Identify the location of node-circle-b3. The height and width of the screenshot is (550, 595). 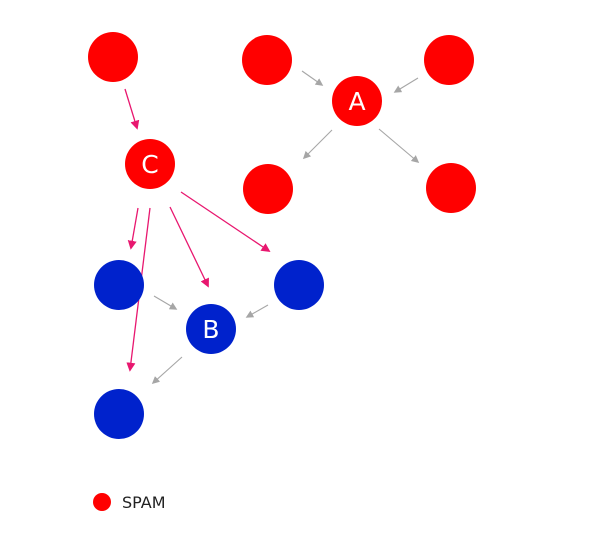
(119, 414).